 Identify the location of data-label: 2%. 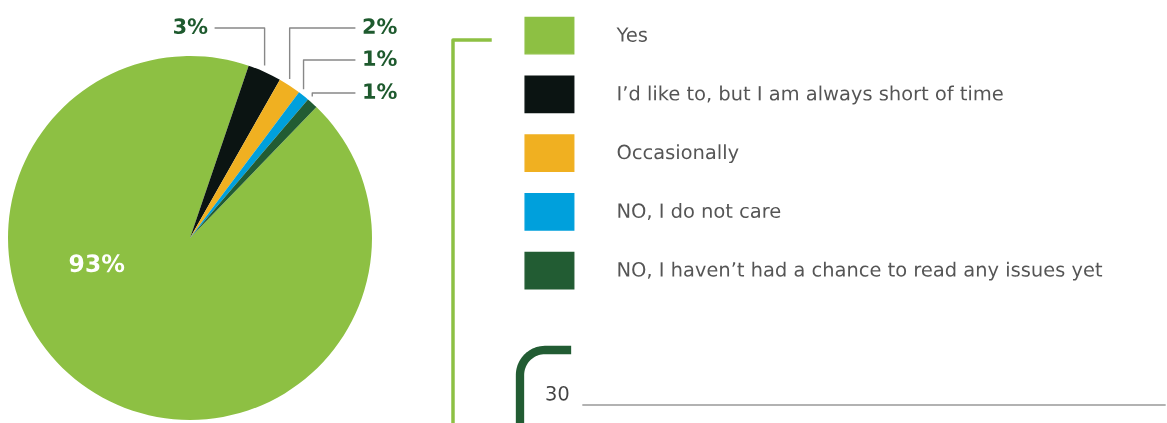
(380, 26).